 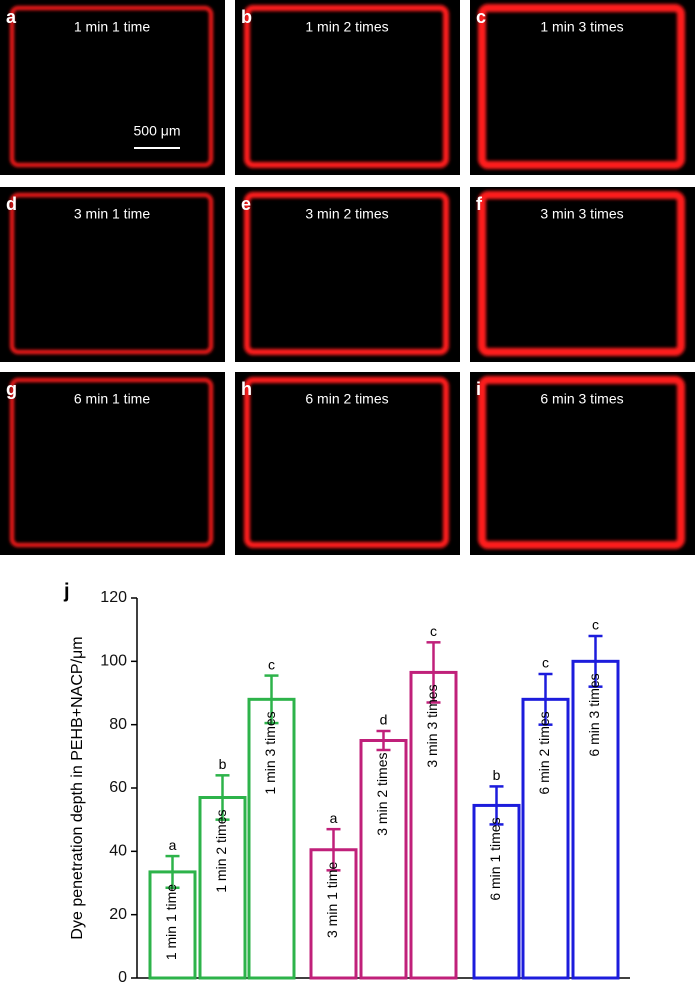 I want to click on bar-label: 6 min 1 times, so click(x=495, y=858).